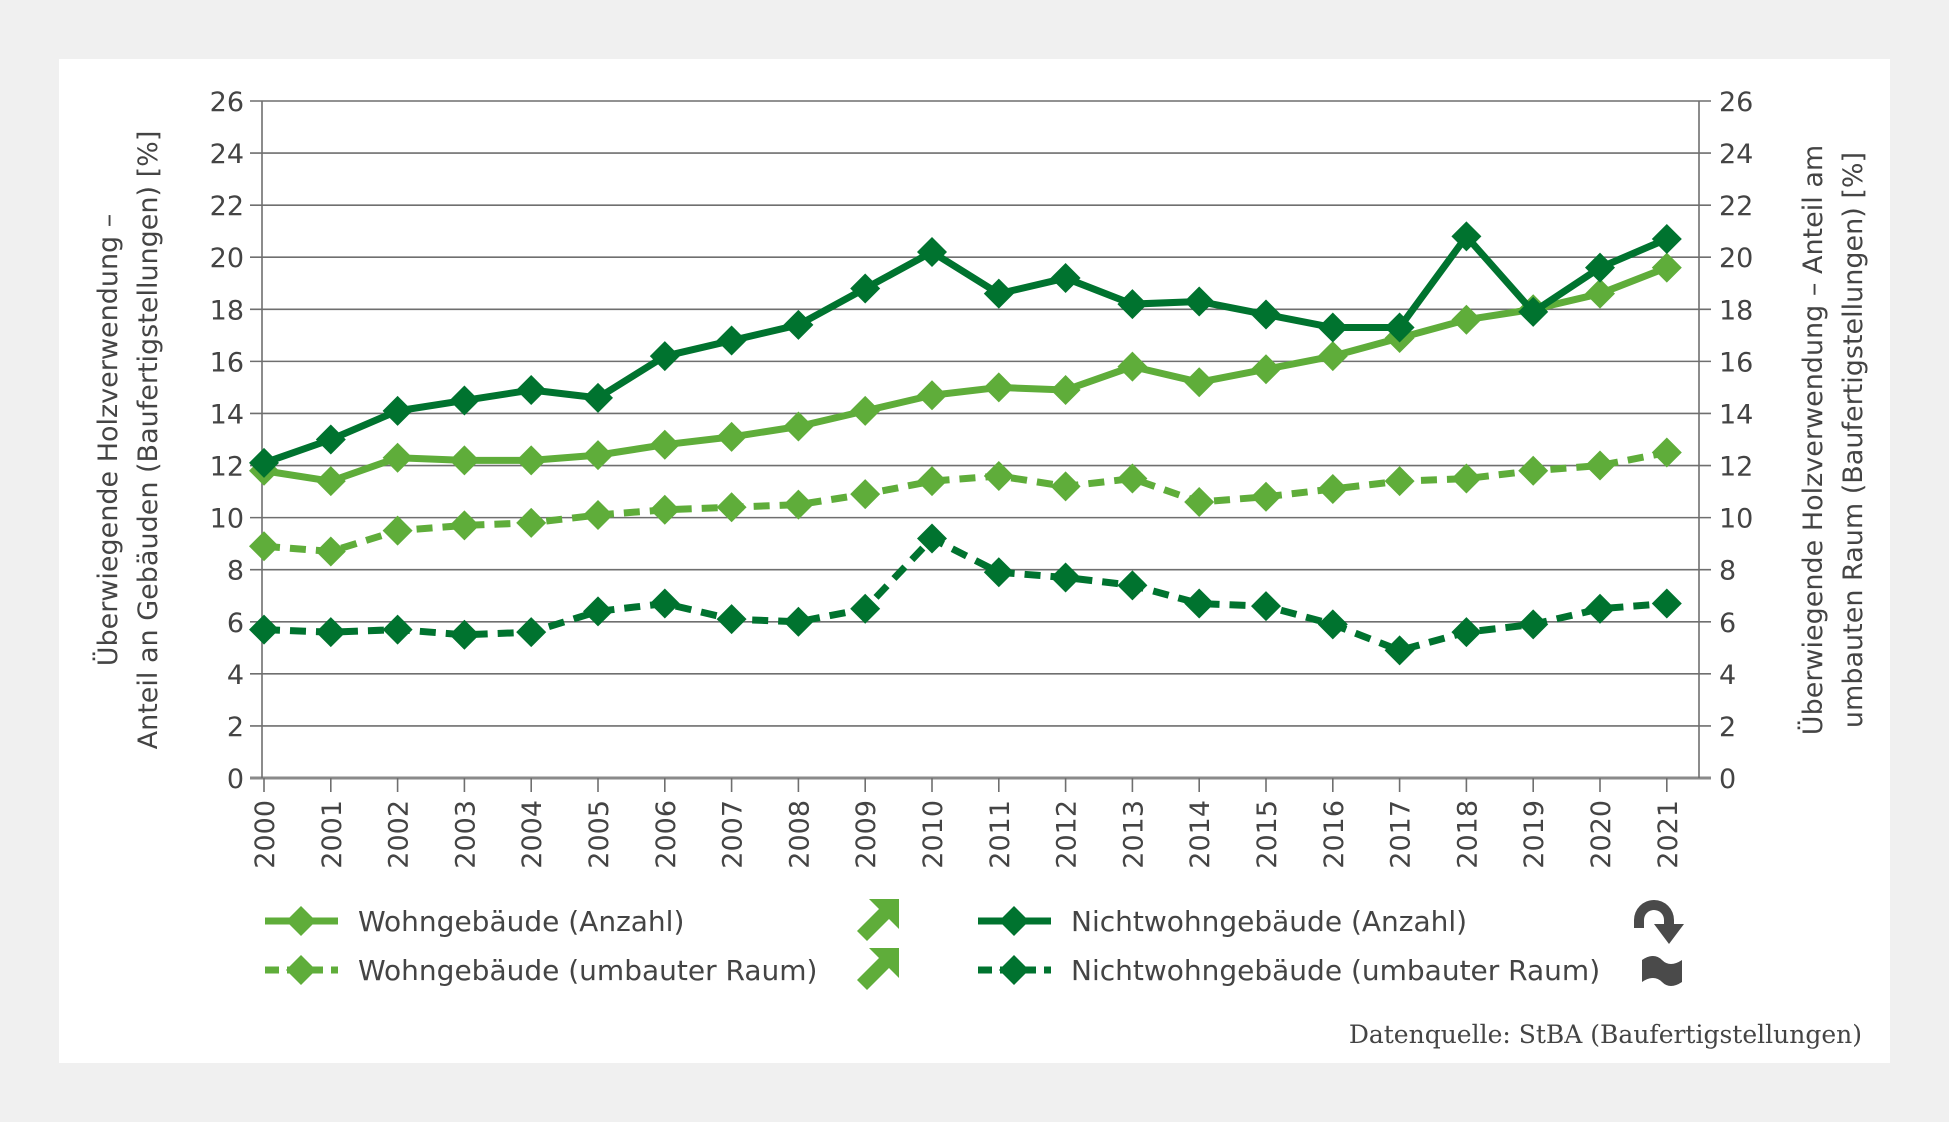 The image size is (1949, 1122). I want to click on x-tick-label: 2020, so click(1601, 834).